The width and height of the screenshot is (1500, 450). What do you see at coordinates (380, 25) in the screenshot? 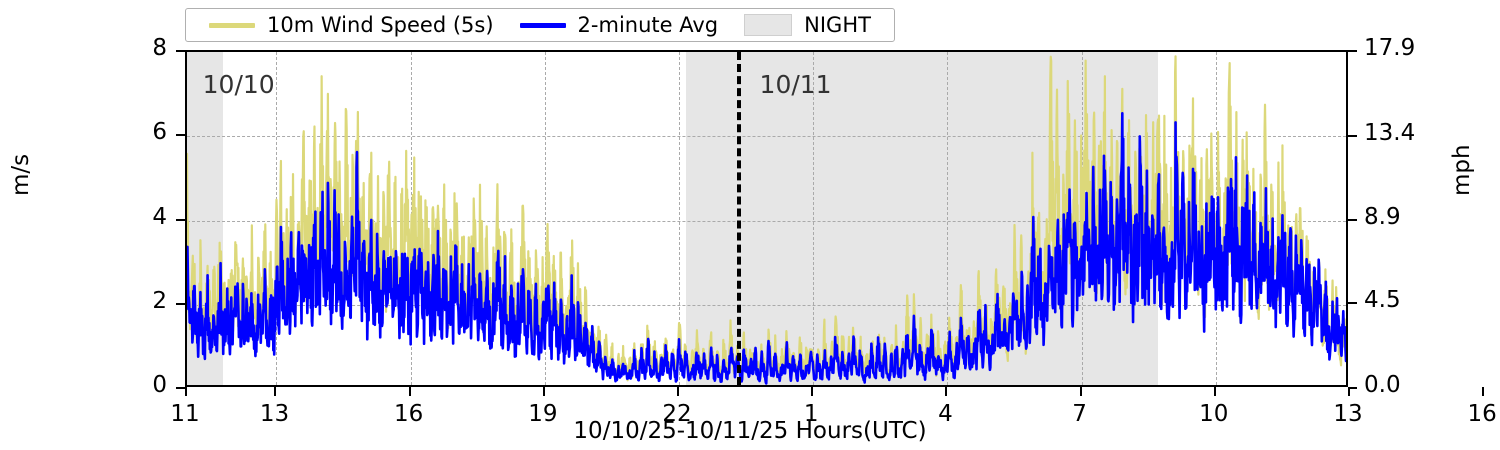
I see `legend-label-gust: 10m Wind Speed (5s)` at bounding box center [380, 25].